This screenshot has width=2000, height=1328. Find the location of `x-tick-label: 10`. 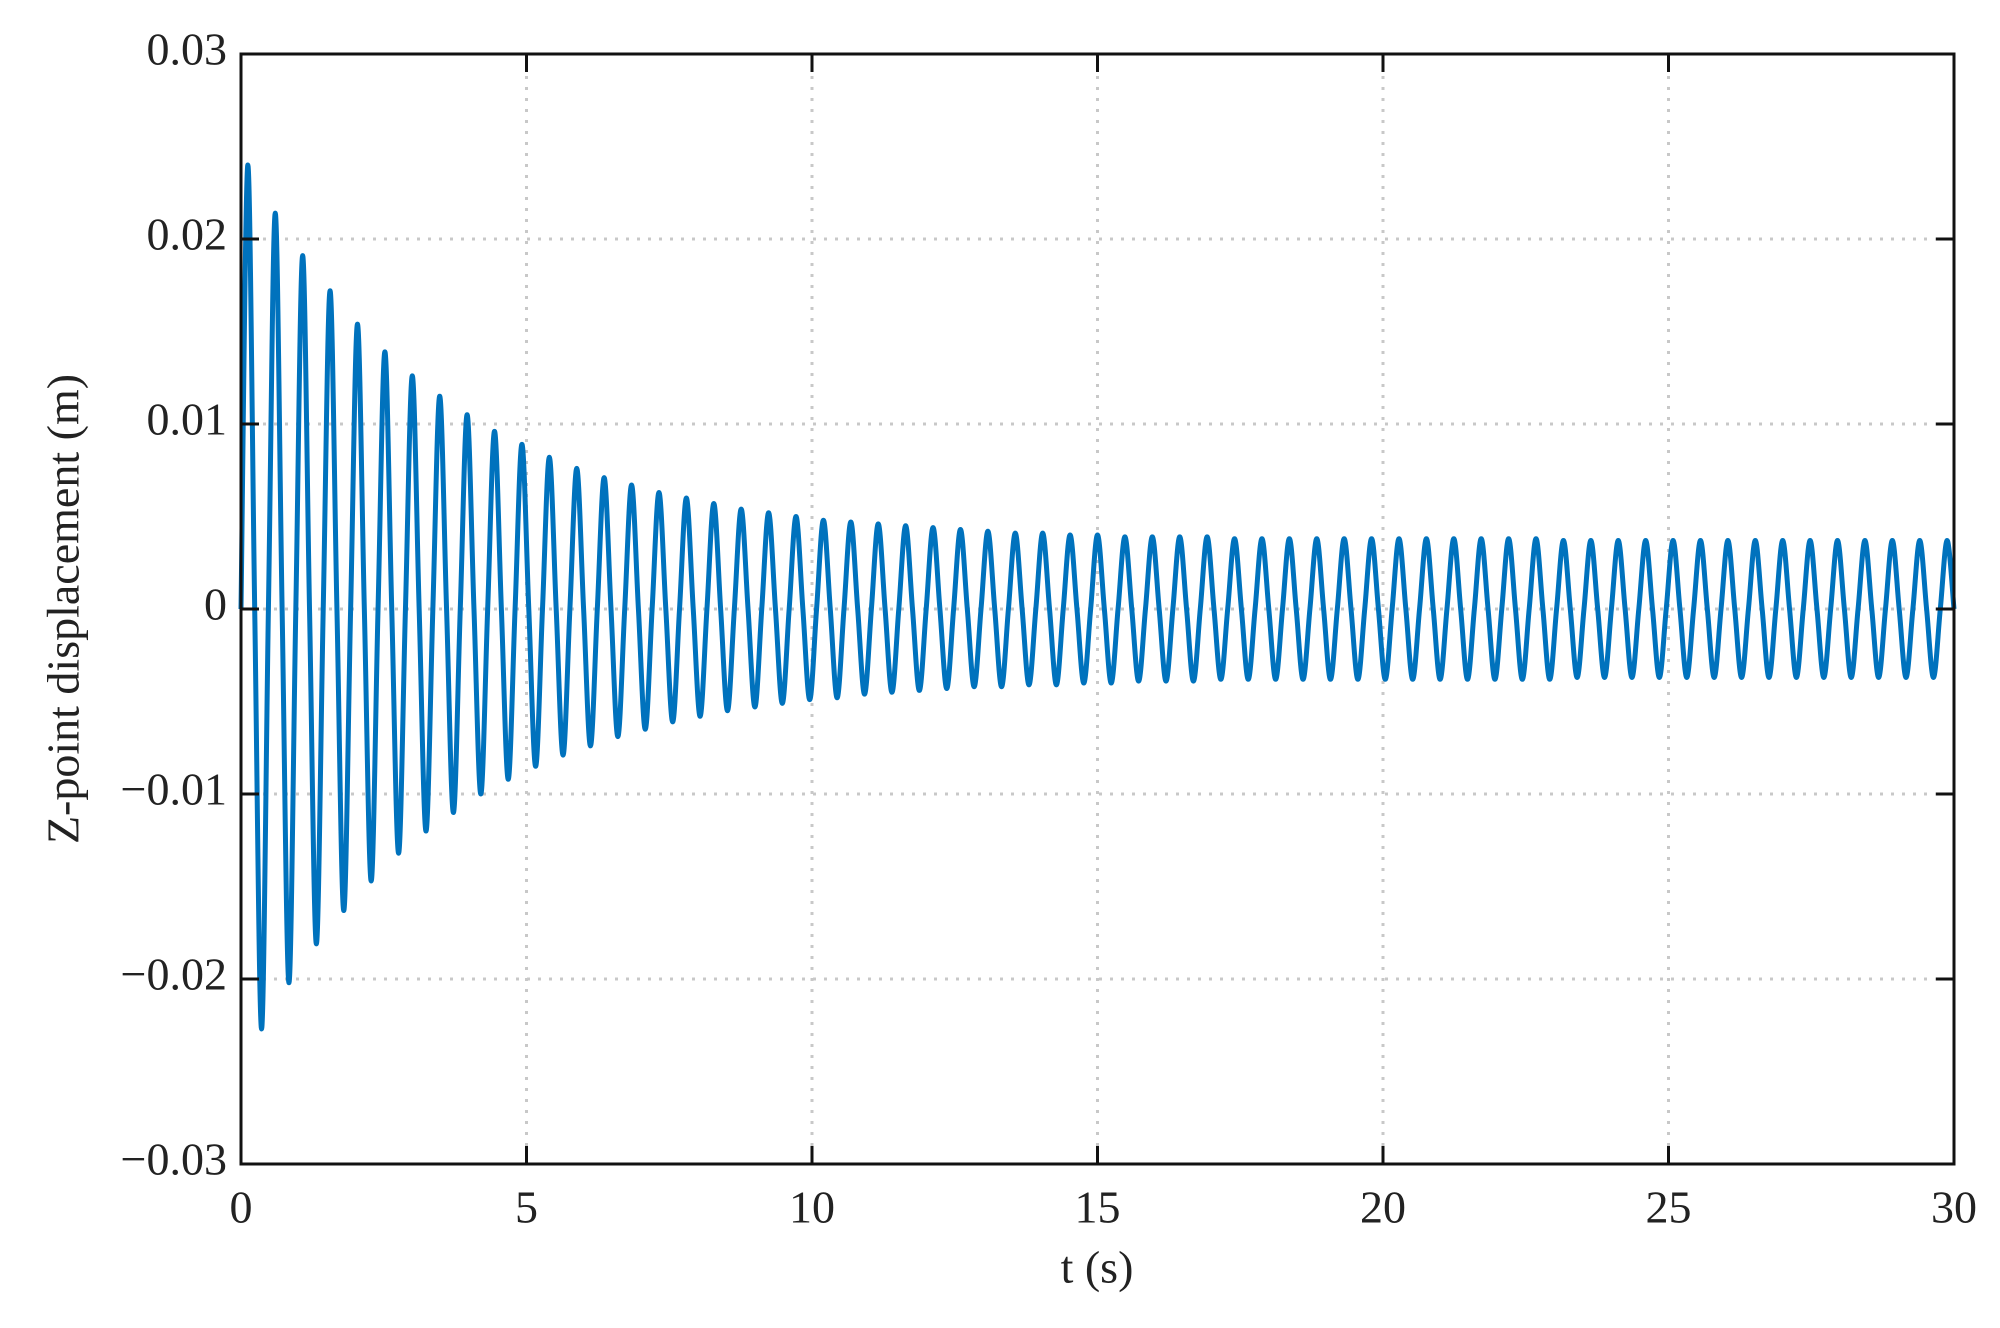

x-tick-label: 10 is located at coordinates (812, 1207).